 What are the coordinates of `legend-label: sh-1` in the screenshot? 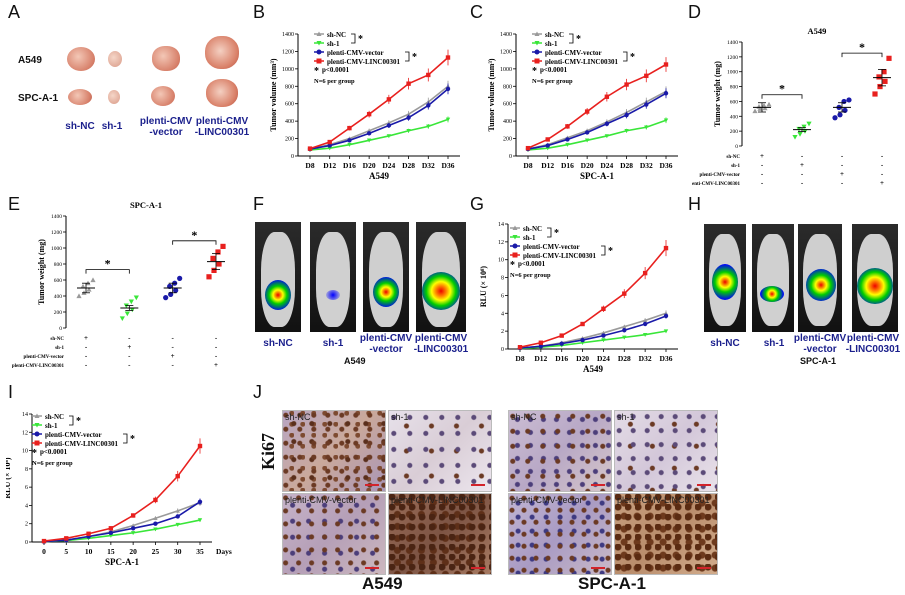 It's located at (529, 238).